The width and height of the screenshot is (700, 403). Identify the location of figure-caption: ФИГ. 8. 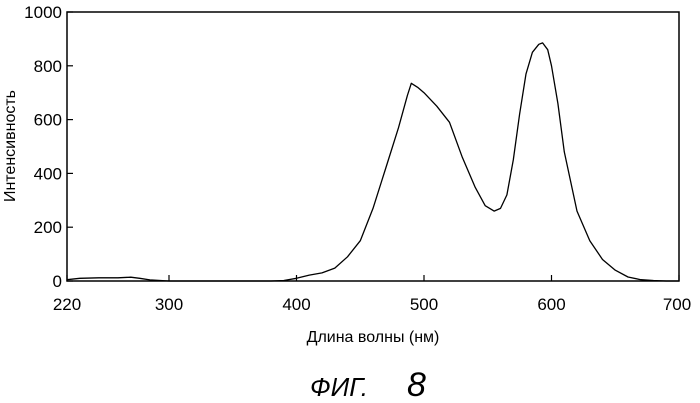
(368, 384).